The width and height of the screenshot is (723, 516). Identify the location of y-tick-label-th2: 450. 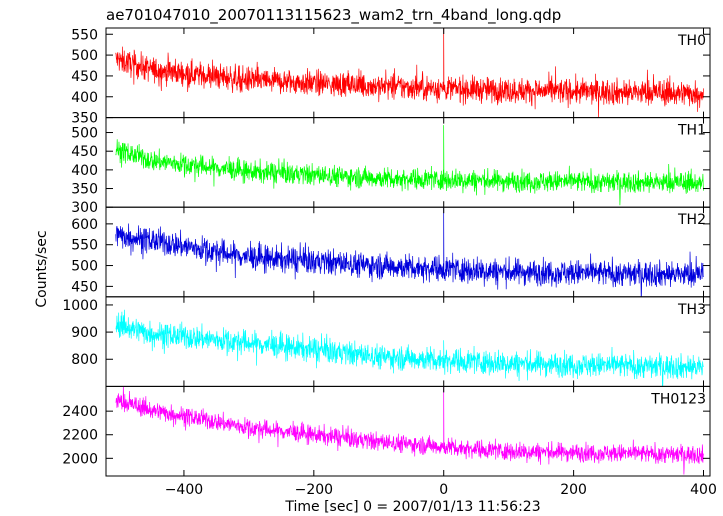
(84, 287).